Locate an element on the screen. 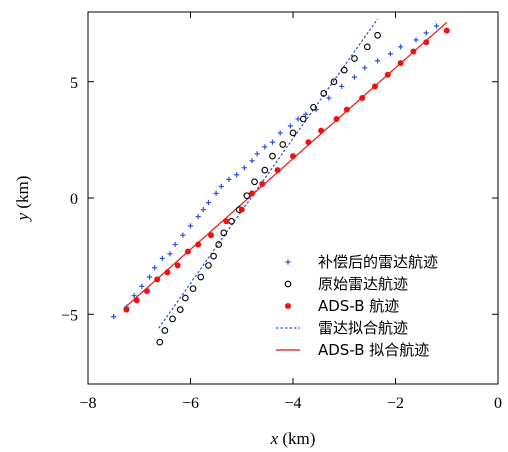 The width and height of the screenshot is (508, 452). legend-item: ADS-B 拟合航迹 is located at coordinates (352, 350).